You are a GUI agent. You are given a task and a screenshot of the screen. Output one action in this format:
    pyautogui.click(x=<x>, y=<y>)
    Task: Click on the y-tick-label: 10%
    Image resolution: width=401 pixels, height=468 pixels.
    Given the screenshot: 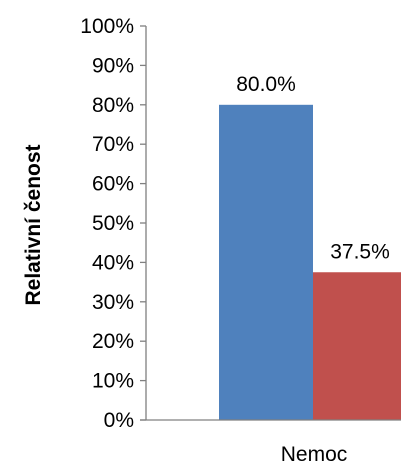 What is the action you would take?
    pyautogui.click(x=113, y=381)
    